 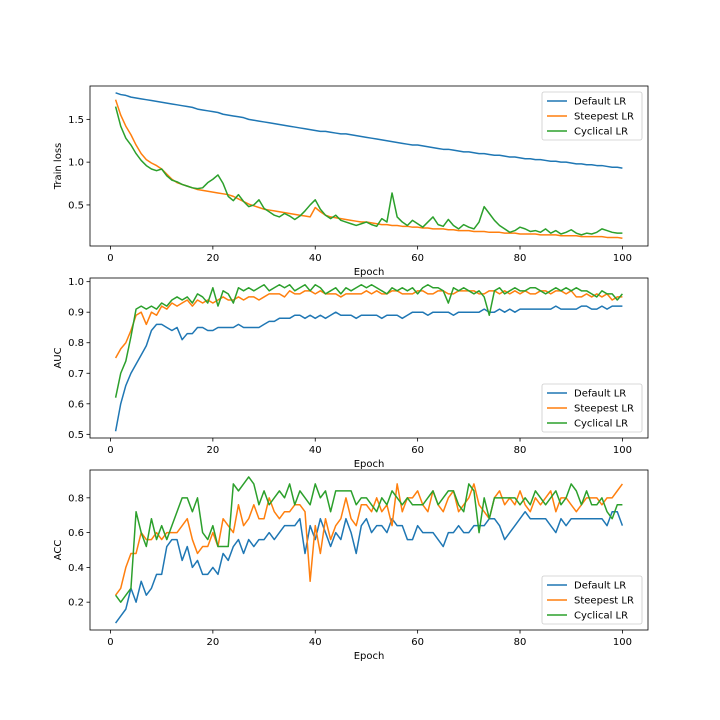 I want to click on train-loss-series-cyclical-lr, so click(x=368, y=171).